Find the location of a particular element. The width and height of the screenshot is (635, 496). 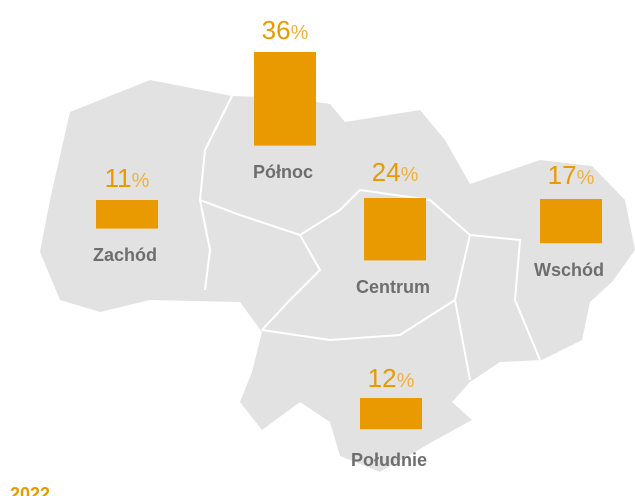

value-label: 11% is located at coordinates (127, 178).